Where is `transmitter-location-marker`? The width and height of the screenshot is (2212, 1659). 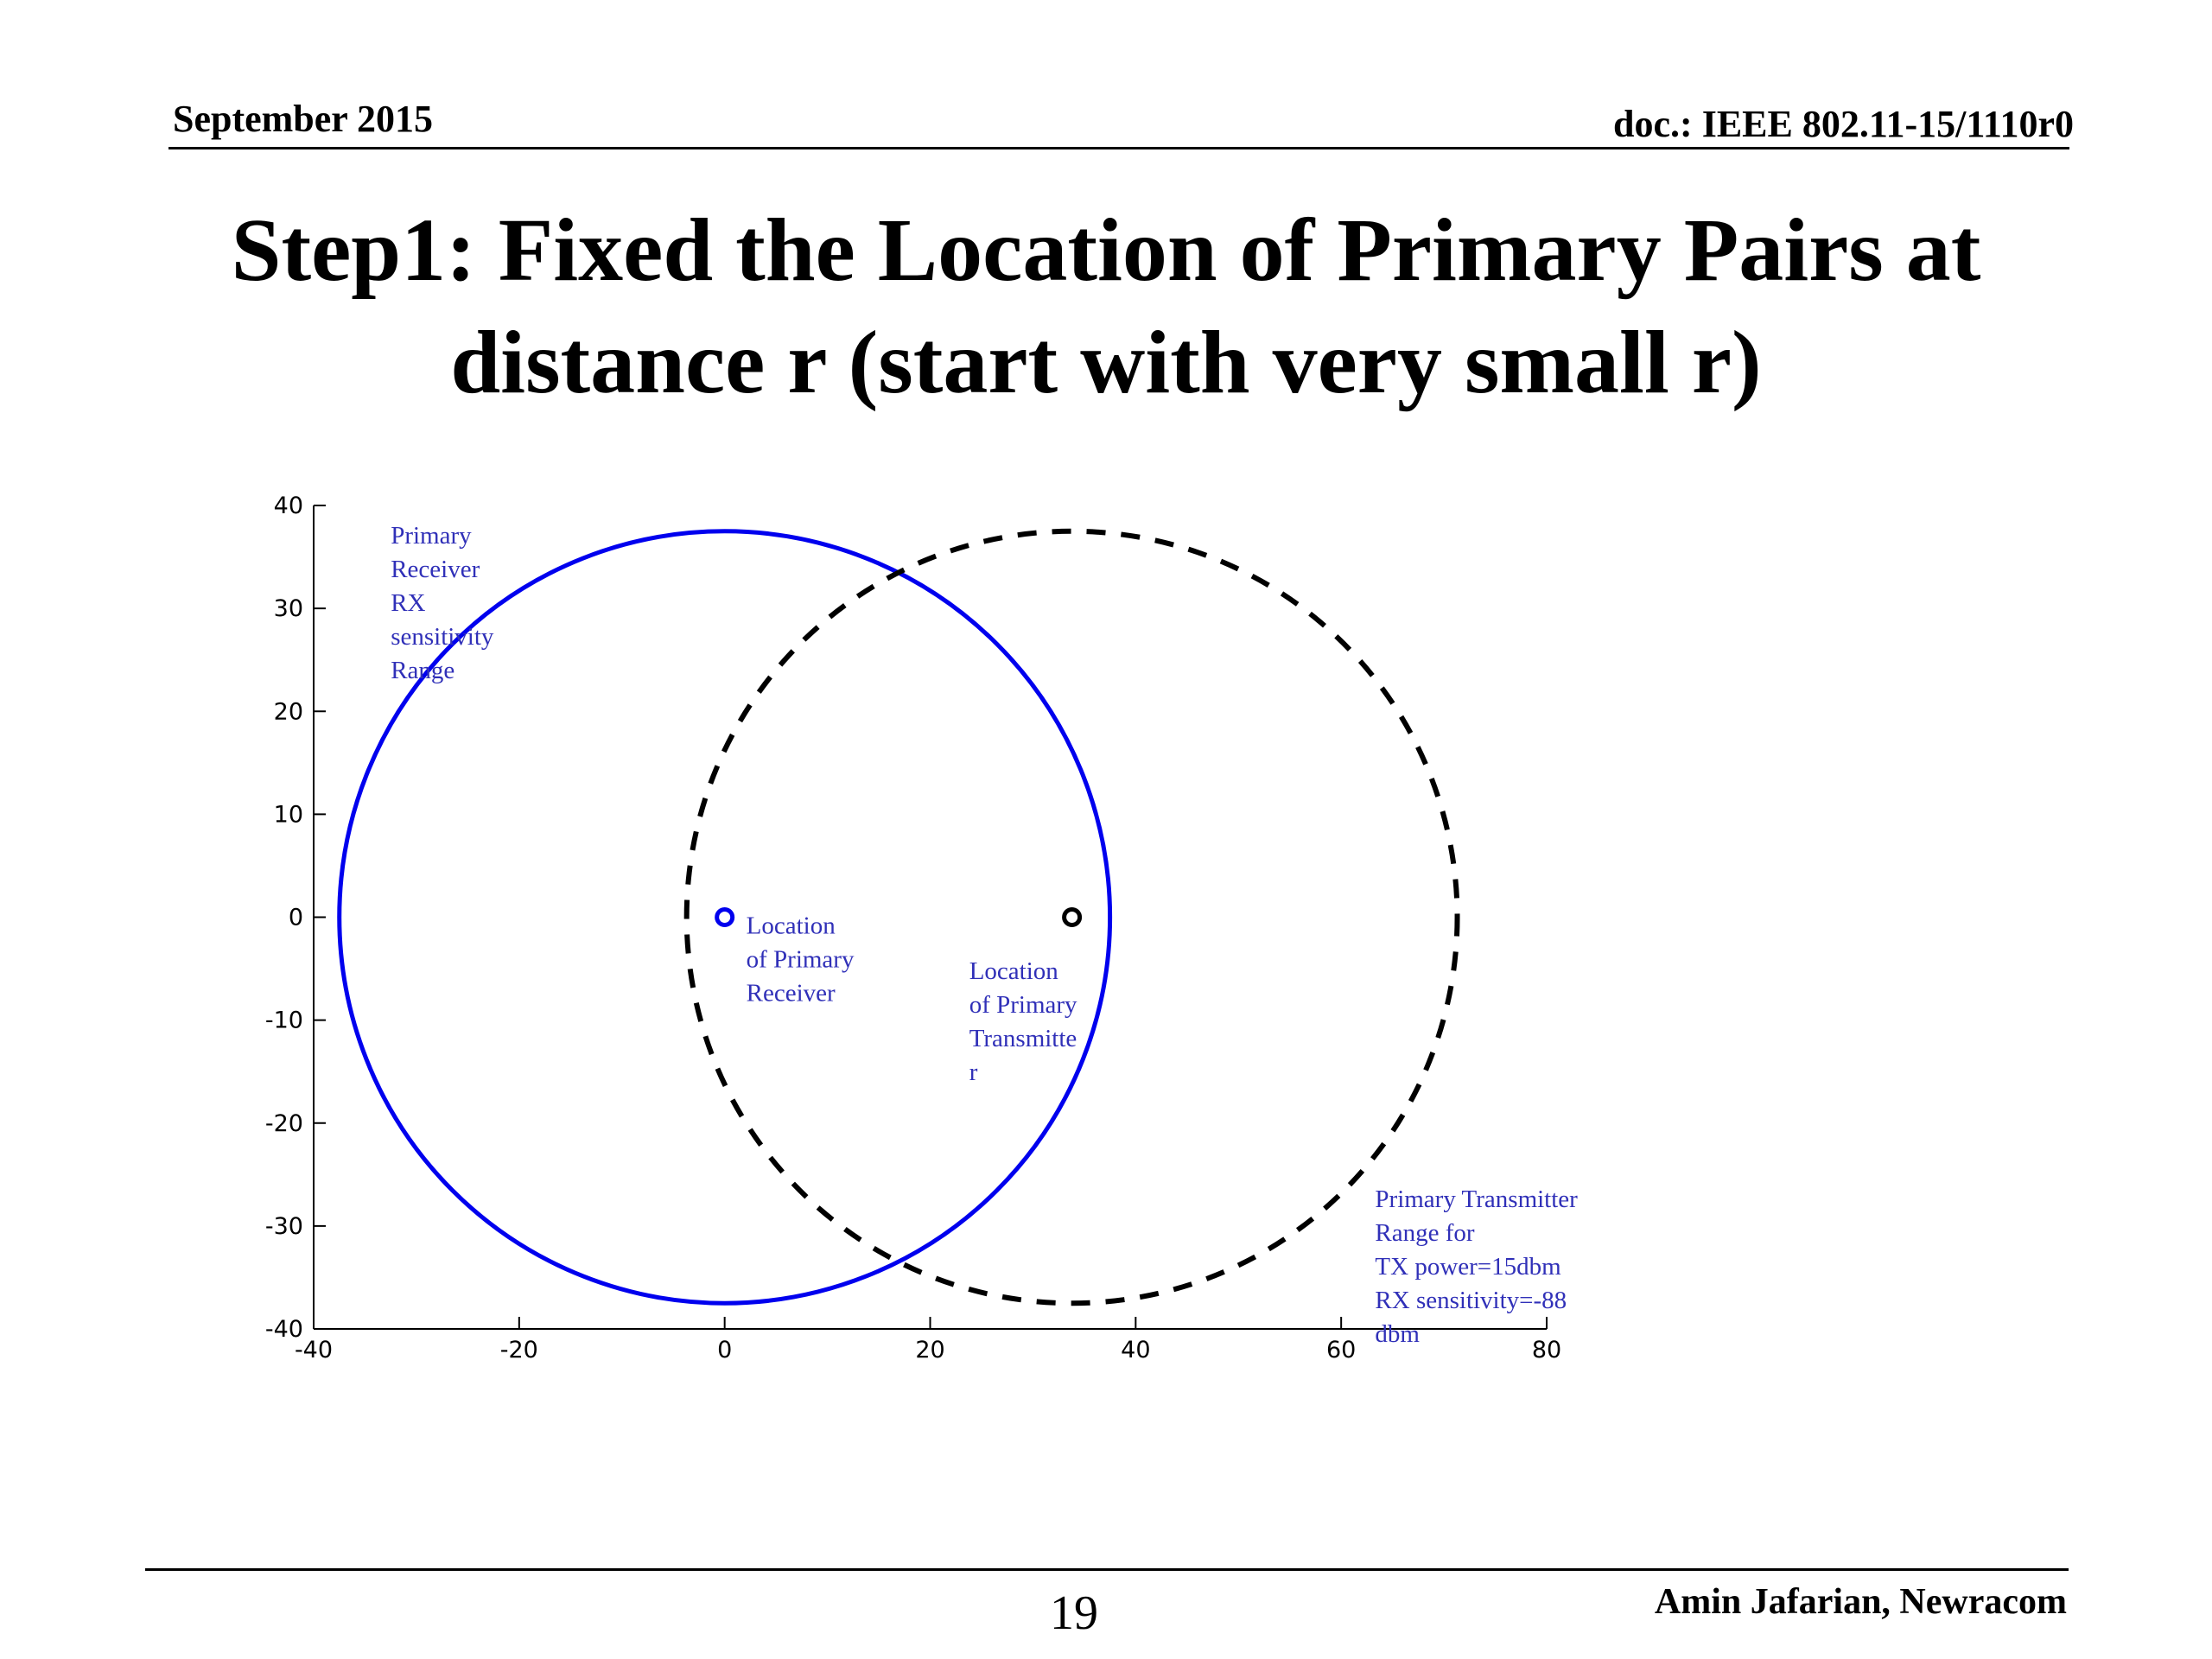
transmitter-location-marker is located at coordinates (1072, 917).